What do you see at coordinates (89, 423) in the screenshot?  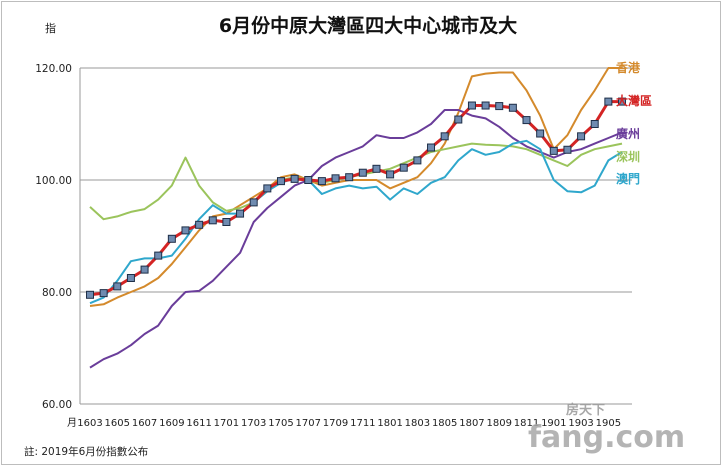 I see `x-tick-label: 1603` at bounding box center [89, 423].